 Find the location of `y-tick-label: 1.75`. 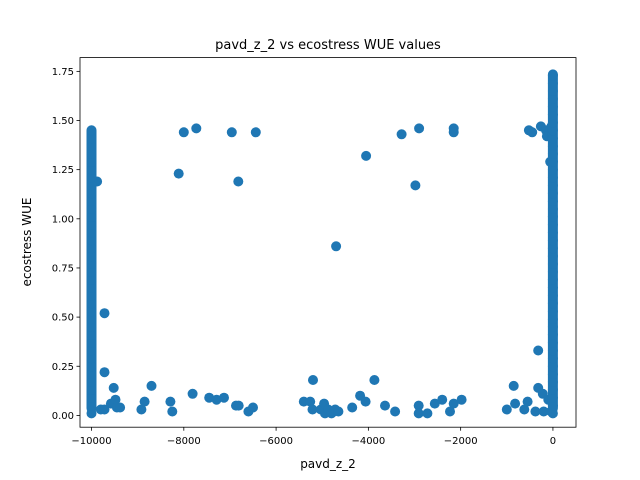

y-tick-label: 1.75 is located at coordinates (63, 72).